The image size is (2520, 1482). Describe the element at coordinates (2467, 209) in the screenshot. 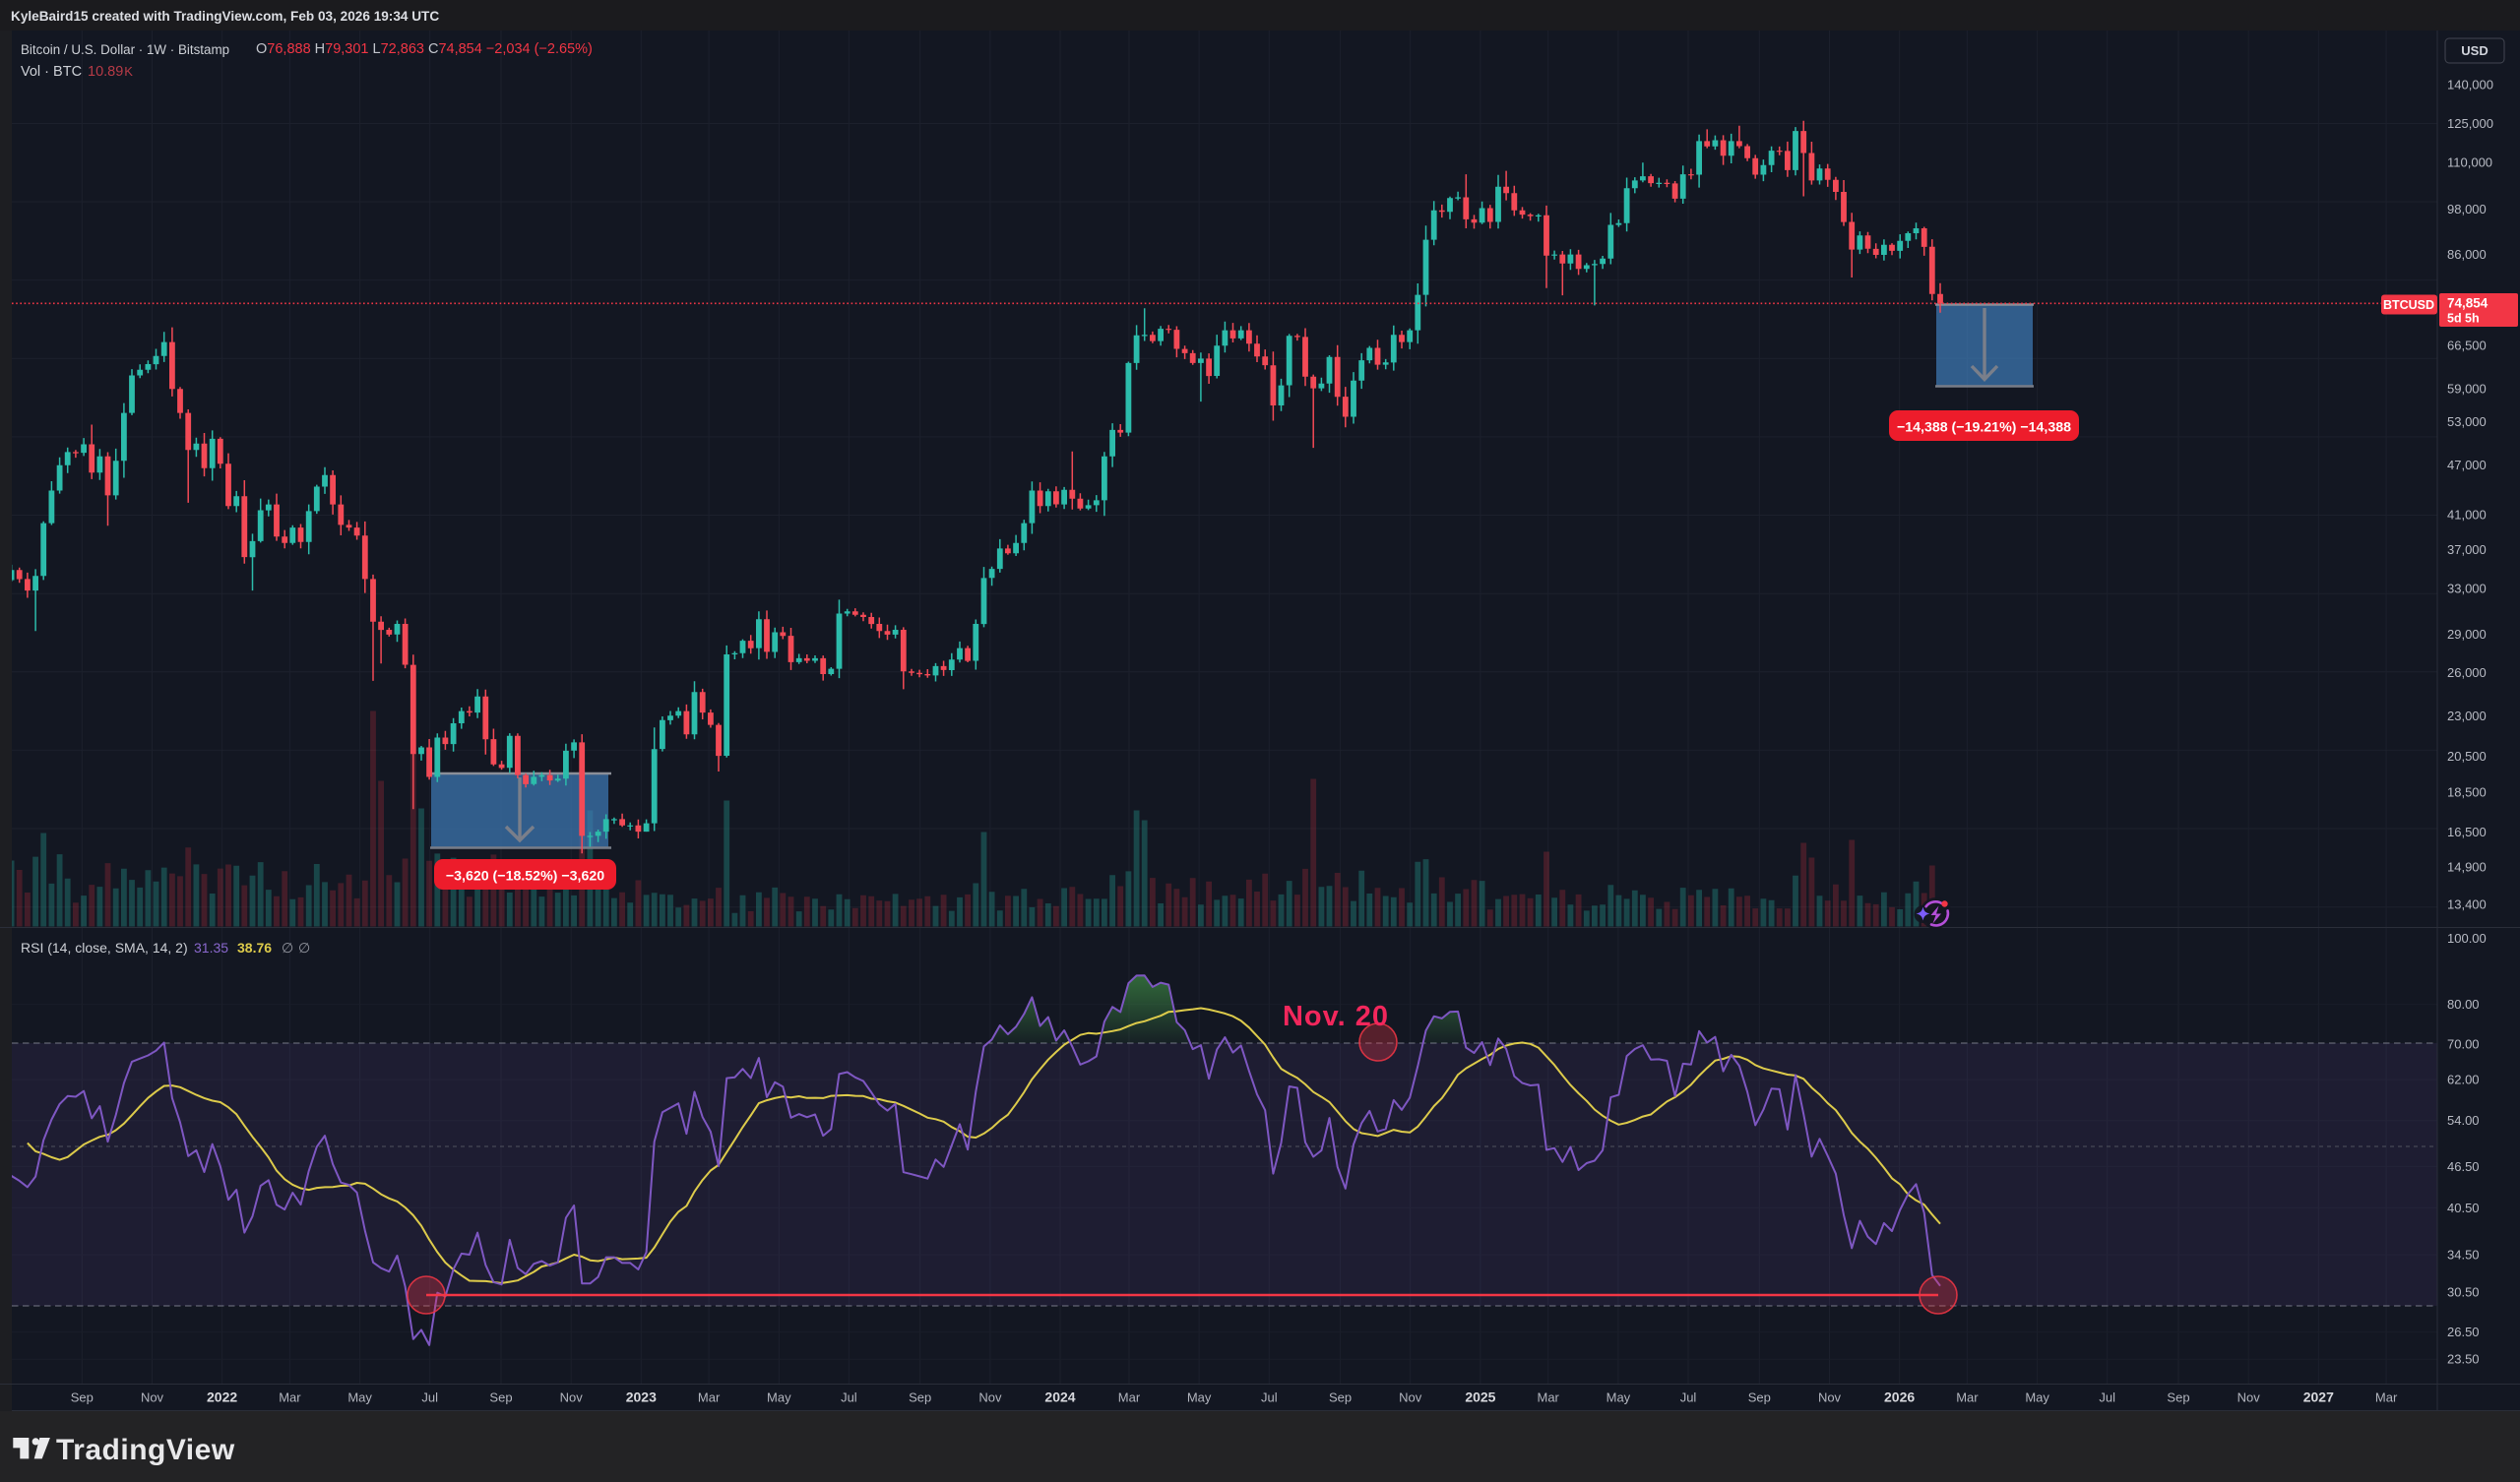

I see `svg-text: 98,000` at that location.